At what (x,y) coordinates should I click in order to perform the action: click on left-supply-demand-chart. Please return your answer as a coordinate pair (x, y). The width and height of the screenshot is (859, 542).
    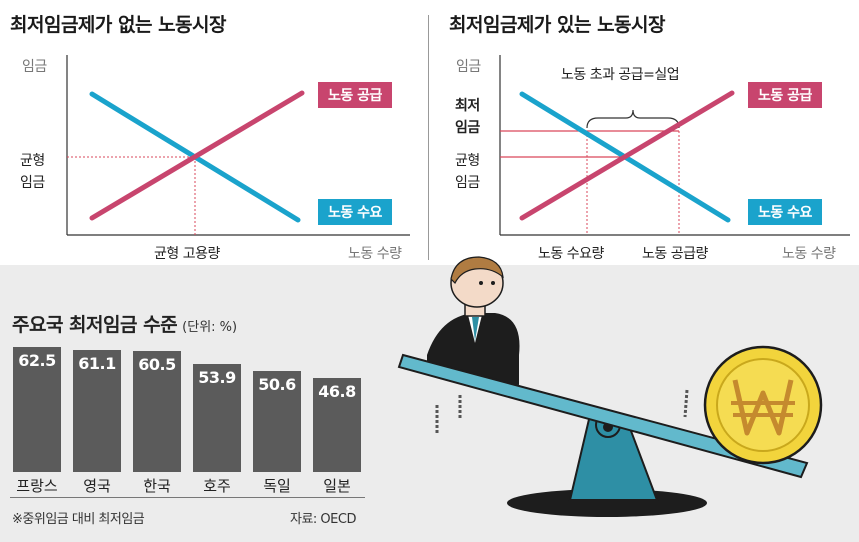
    Looking at the image, I should click on (238, 145).